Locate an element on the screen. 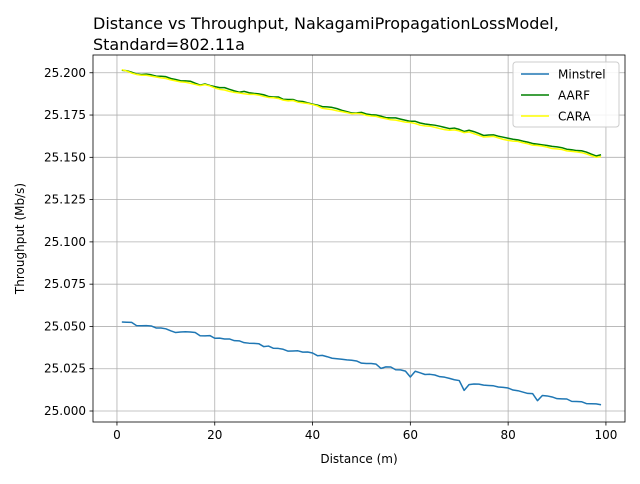 The image size is (640, 484). x-tick-label-60: 60 is located at coordinates (410, 435).